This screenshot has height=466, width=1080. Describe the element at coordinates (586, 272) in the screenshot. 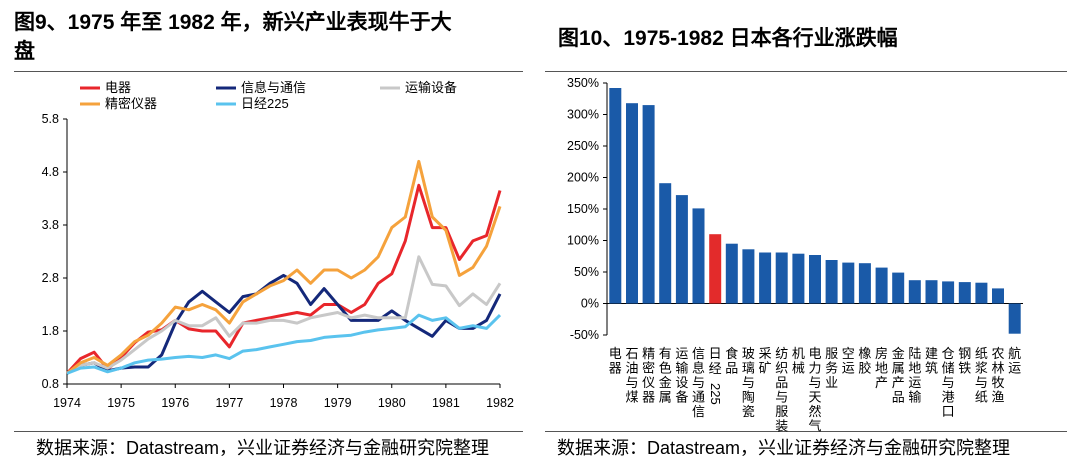

I see `y-tick-label: 50%` at that location.